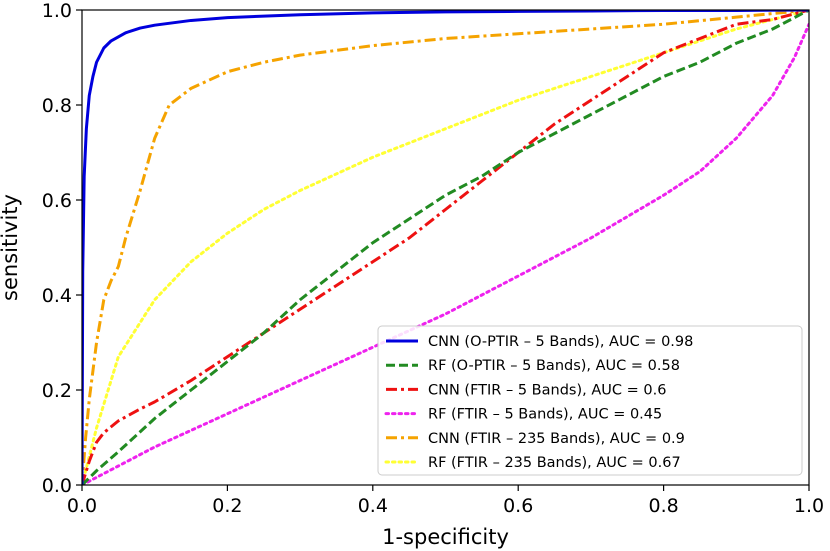 This screenshot has width=830, height=551. Describe the element at coordinates (554, 463) in the screenshot. I see `legend-label: RF (FTIR – 235 Bands), AUC = 0.67` at that location.